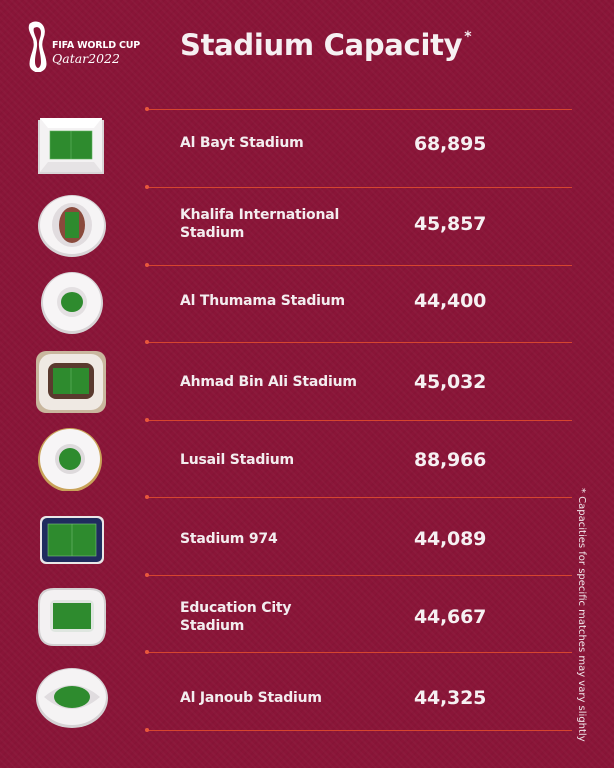 The height and width of the screenshot is (768, 614). Describe the element at coordinates (251, 698) in the screenshot. I see `stadium-name: Al Janoub Stadium` at that location.